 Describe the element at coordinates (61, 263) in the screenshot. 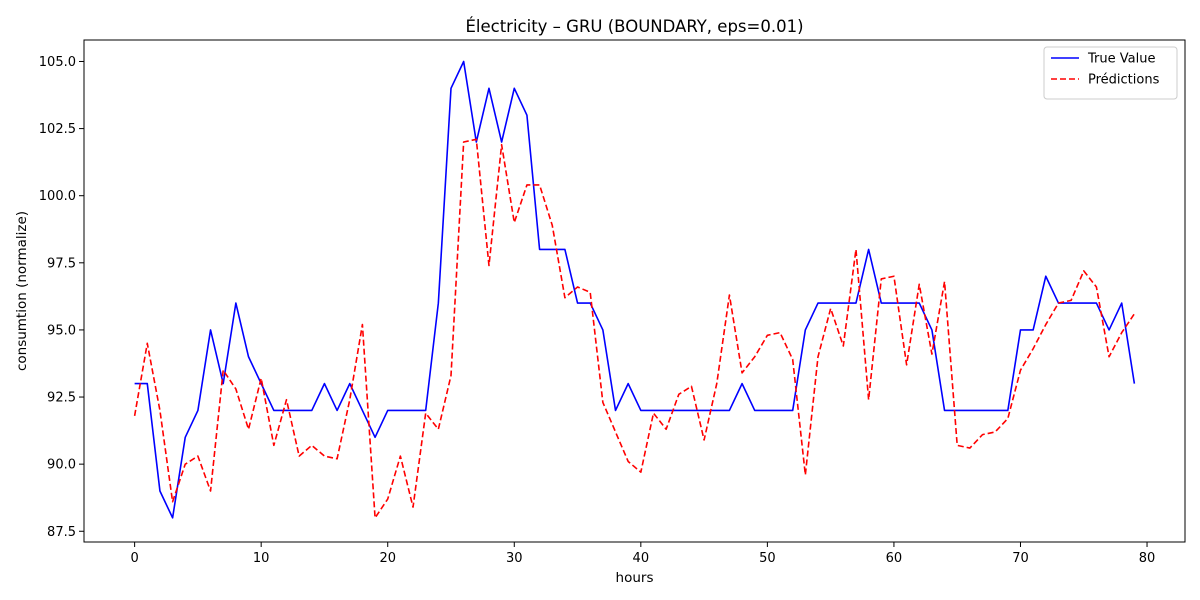

I see `y-tick-label: 97.5` at that location.